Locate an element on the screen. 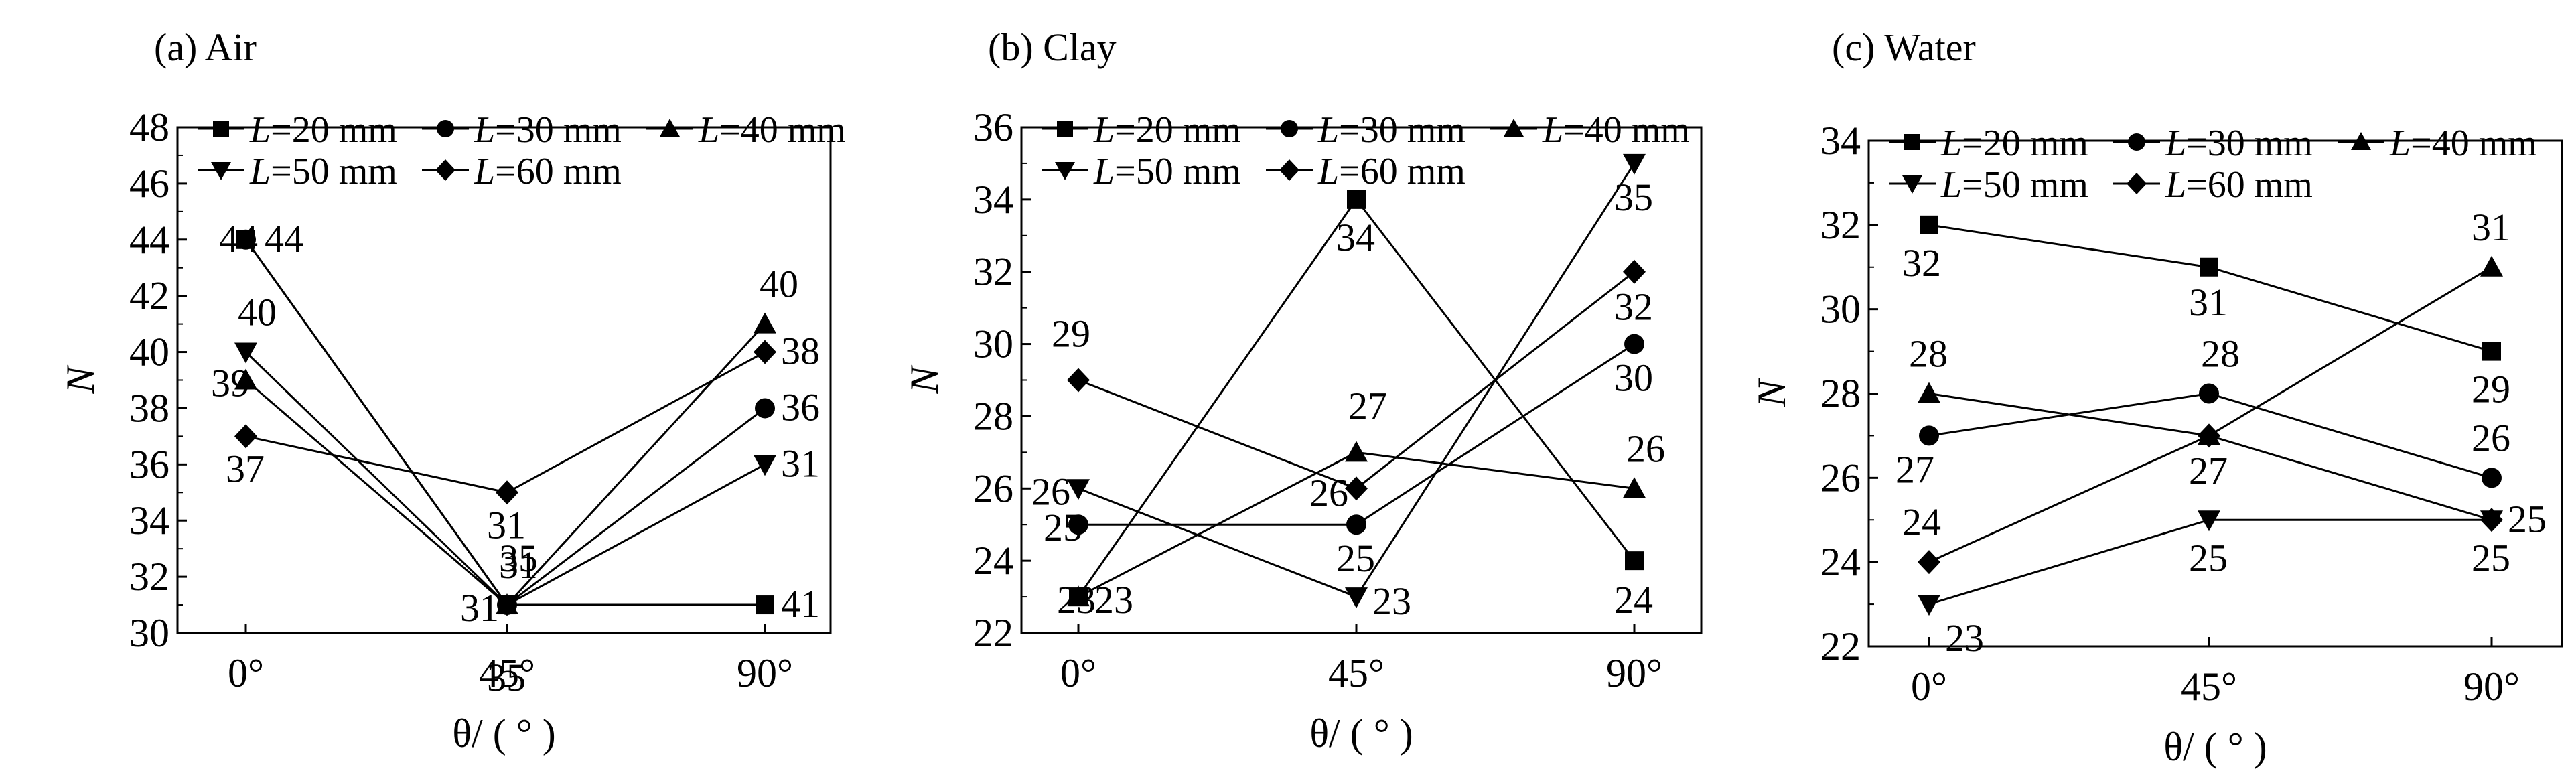 Image resolution: width=2576 pixels, height=783 pixels. data-label: 34 is located at coordinates (1355, 237).